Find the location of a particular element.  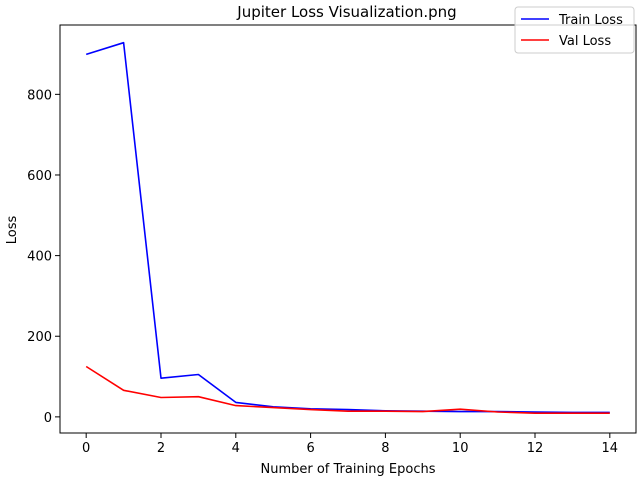

series-line-val-loss is located at coordinates (347, 390).